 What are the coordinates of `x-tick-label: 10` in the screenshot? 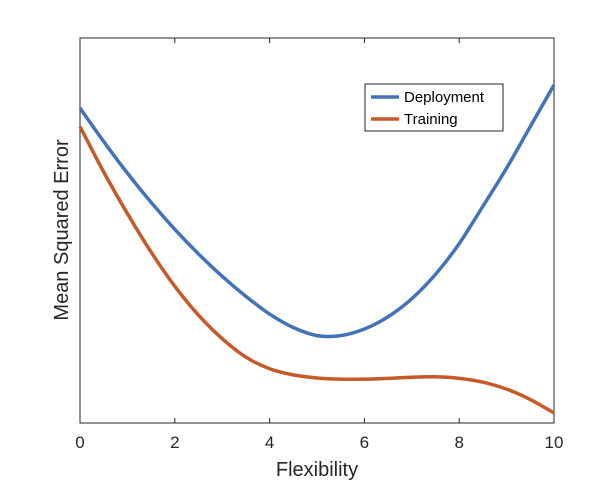 It's located at (554, 442).